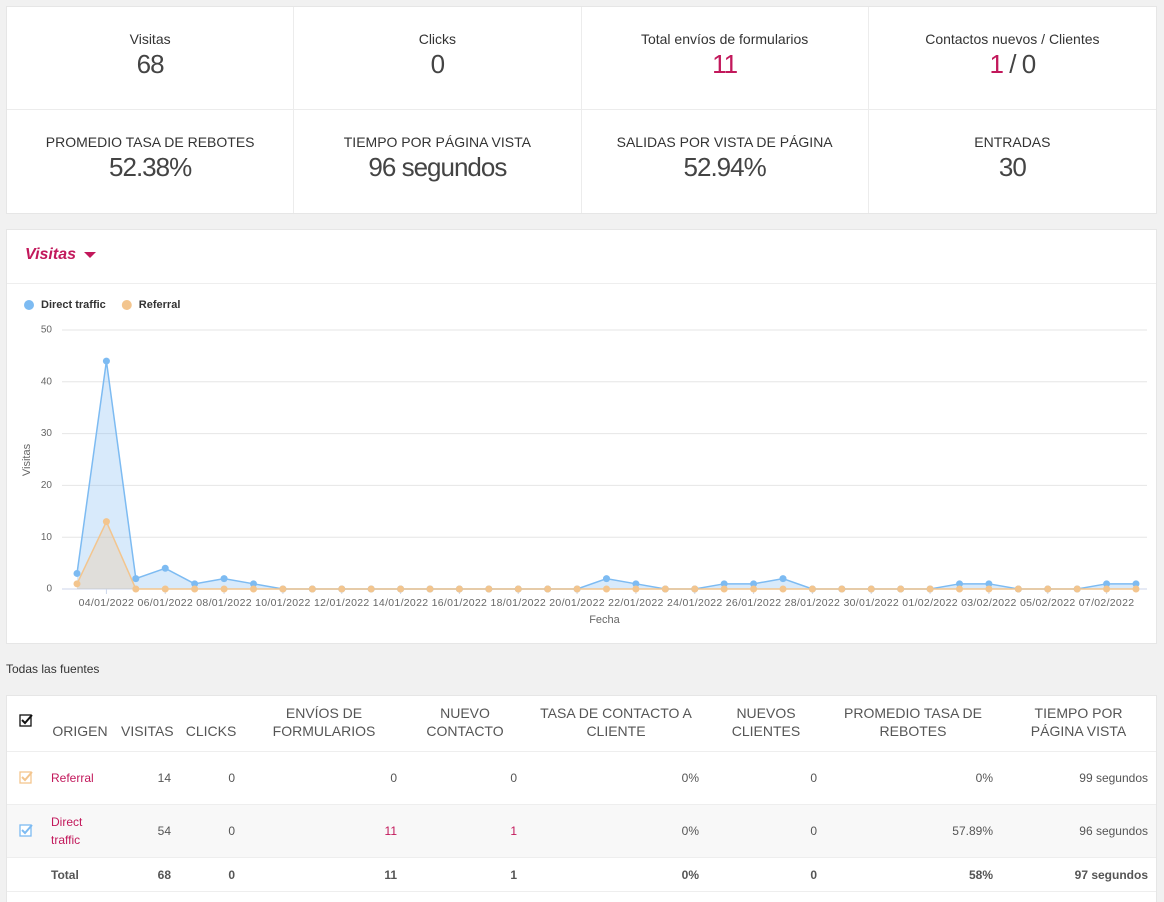 The width and height of the screenshot is (1164, 902). I want to click on header-cell: ORIGEN, so click(80, 724).